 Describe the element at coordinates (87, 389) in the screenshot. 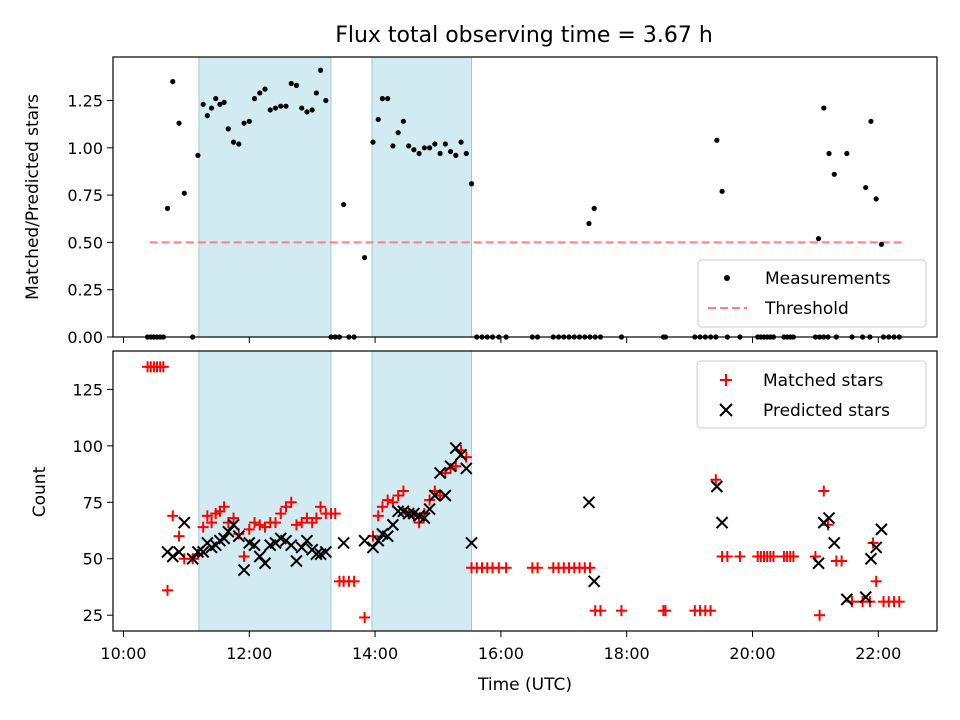

I see `y-tick-label: 125` at that location.